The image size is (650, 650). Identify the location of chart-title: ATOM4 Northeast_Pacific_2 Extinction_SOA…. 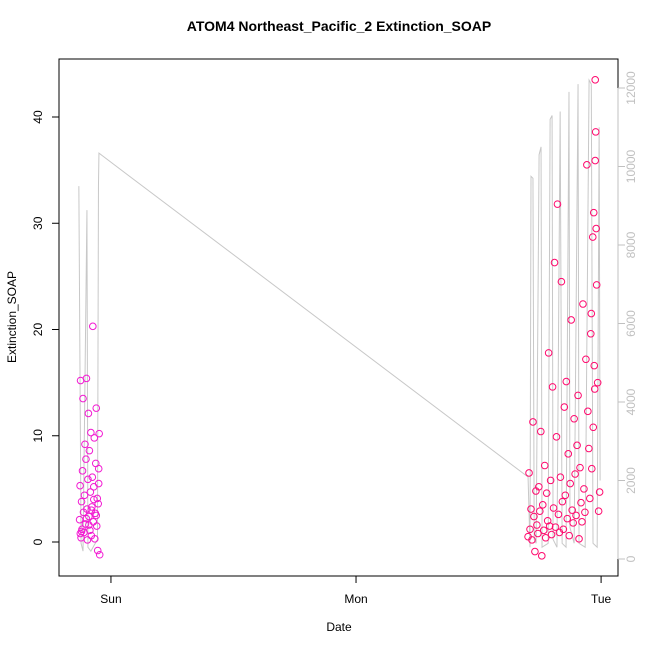
(339, 26).